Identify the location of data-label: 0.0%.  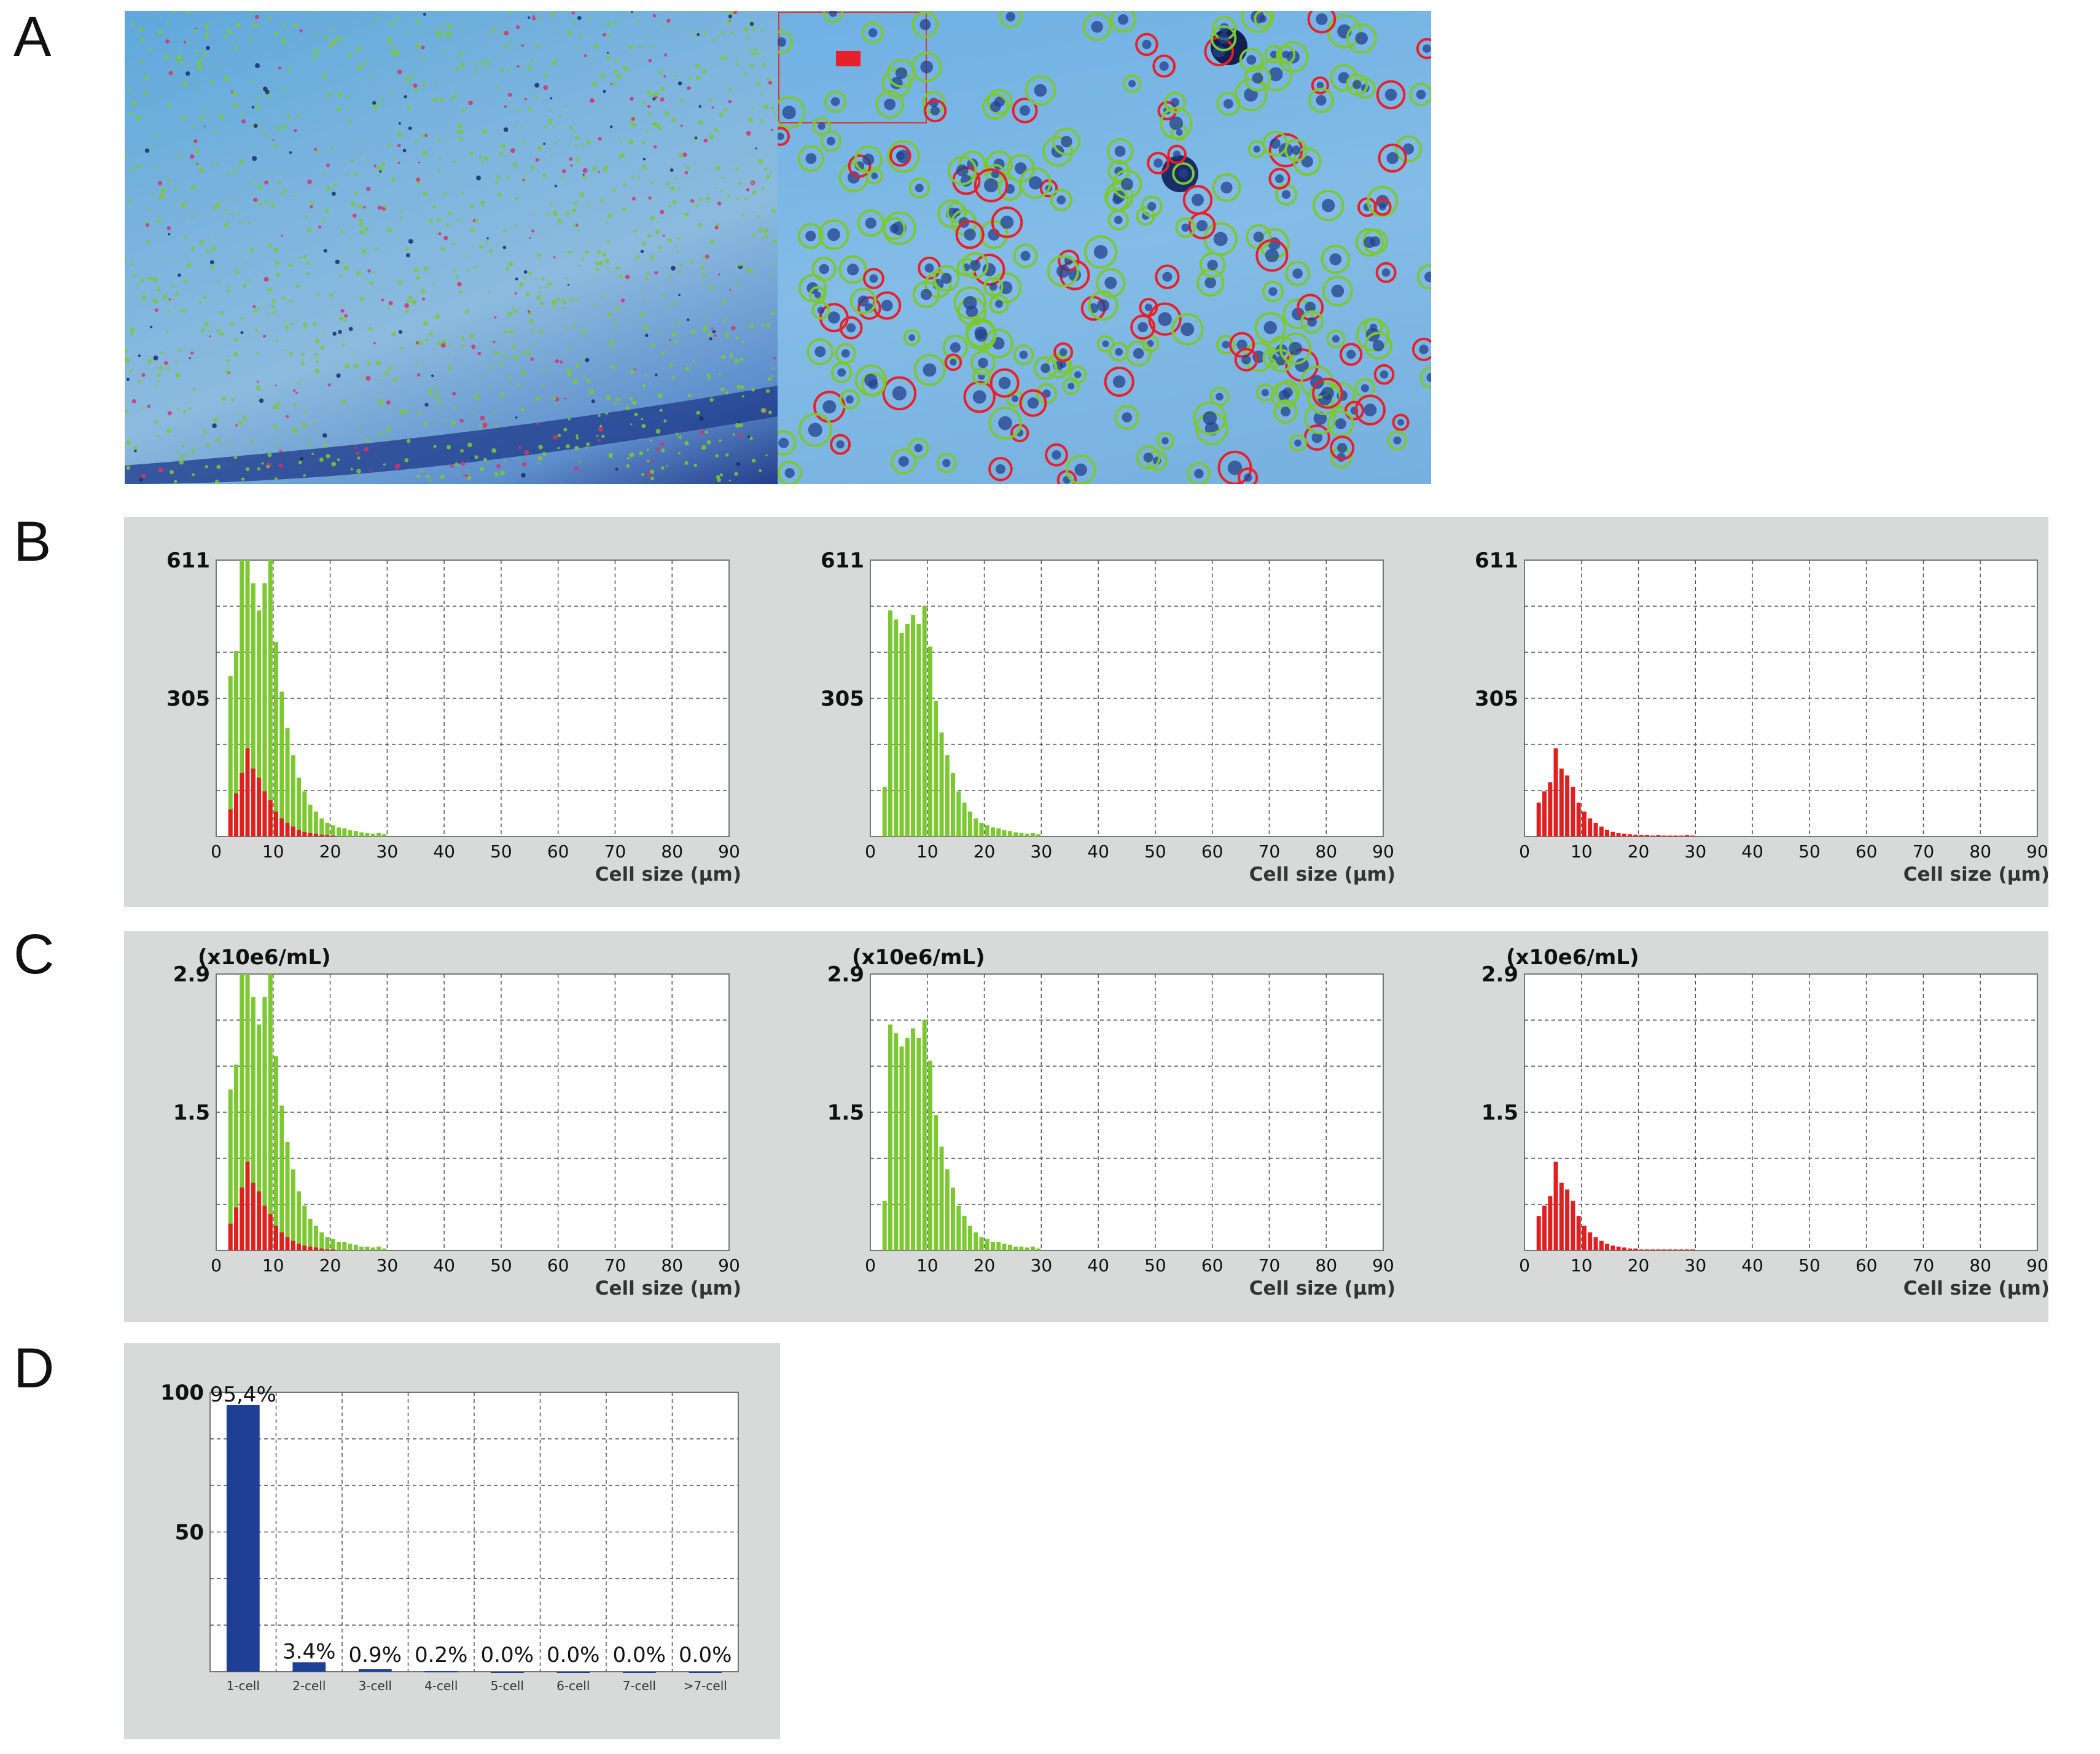
(573, 1655).